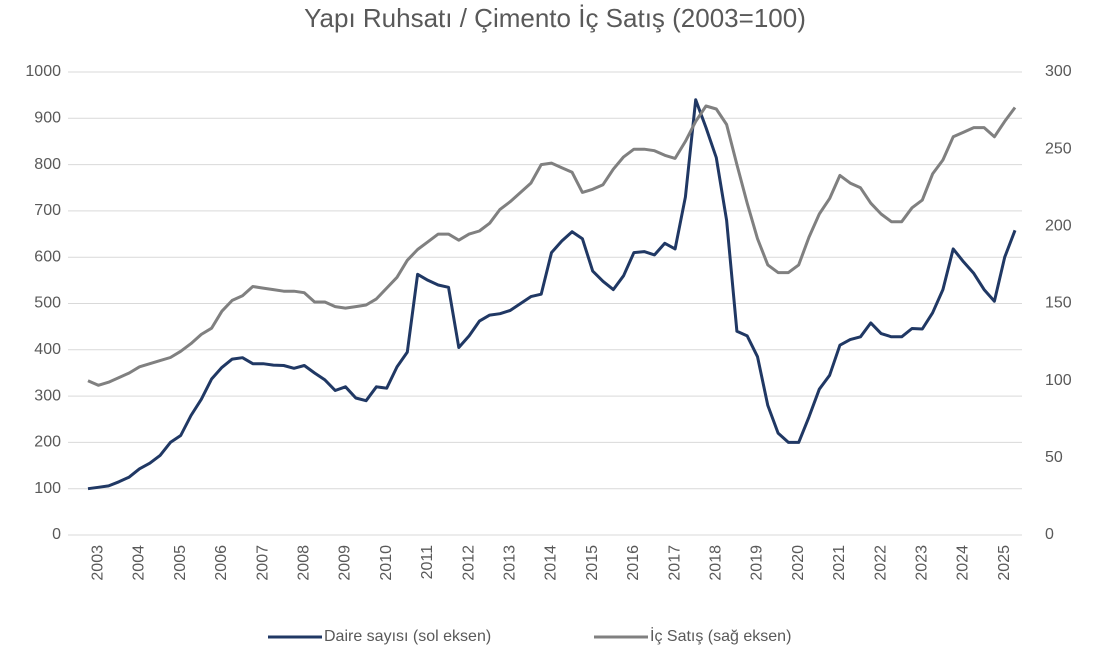 The image size is (1111, 654). What do you see at coordinates (1058, 380) in the screenshot?
I see `y2-tick-label: 100` at bounding box center [1058, 380].